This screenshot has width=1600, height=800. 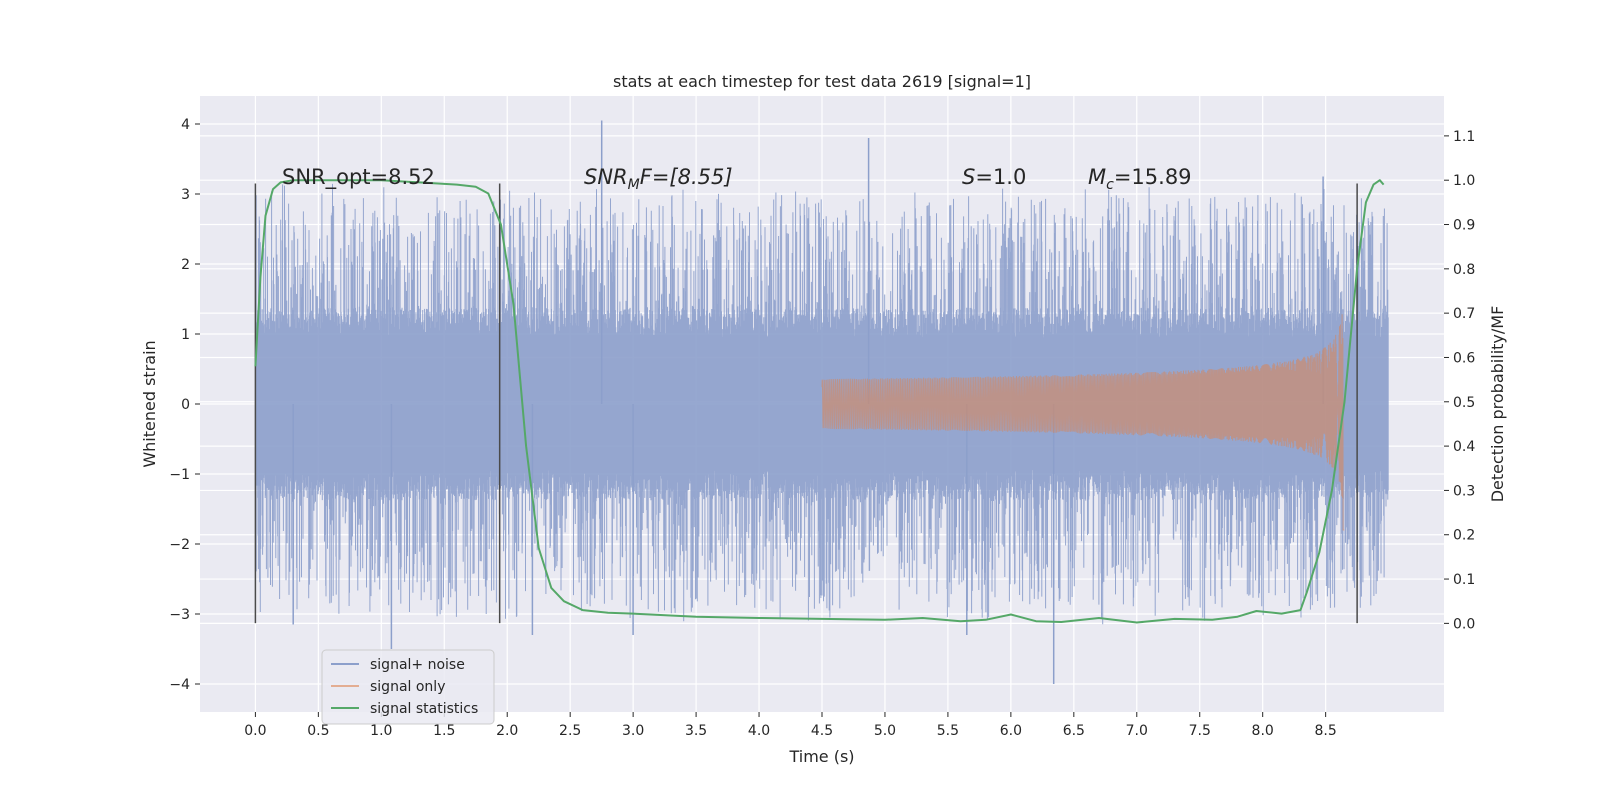 I want to click on annotation-snr-mf-main: SNR, so click(x=606, y=177).